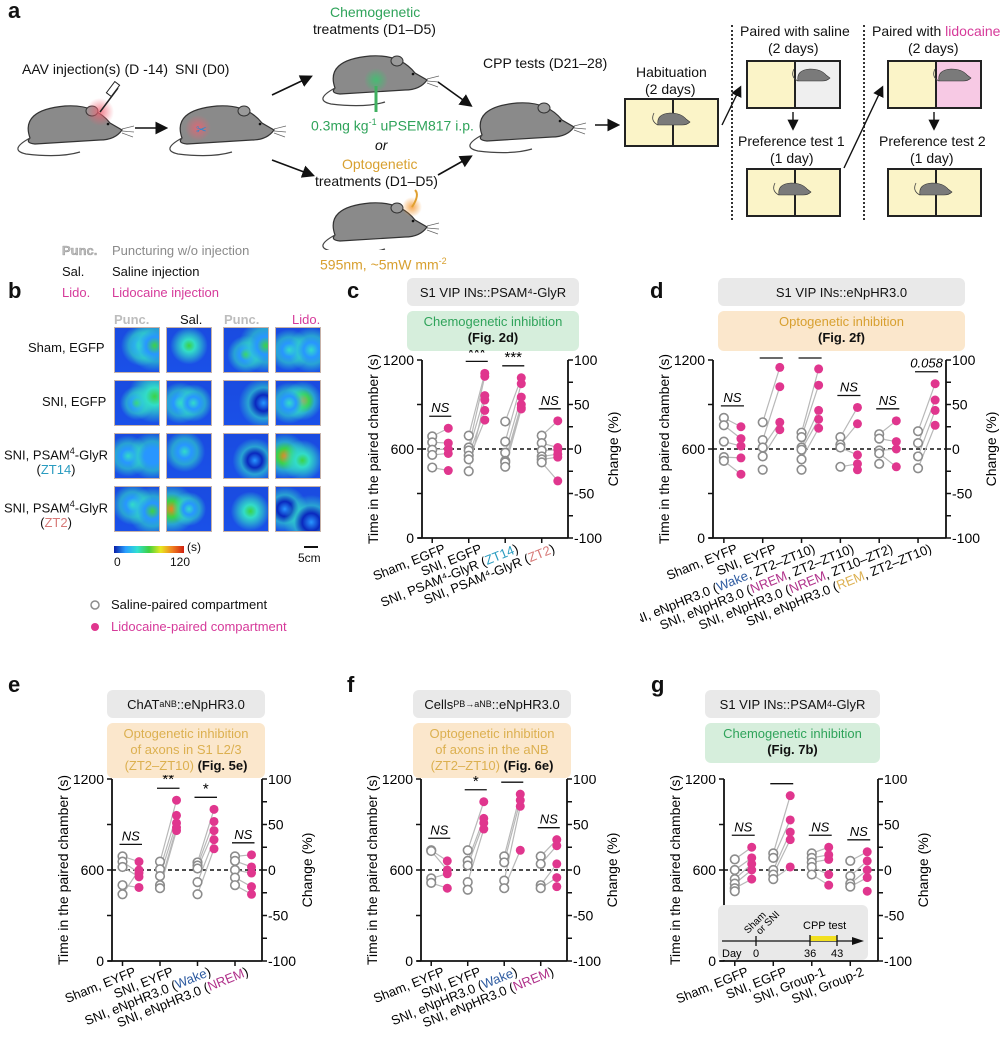 This screenshot has width=1000, height=1047. Describe the element at coordinates (95, 627) in the screenshot. I see `lidocaine-marker-icon` at that location.